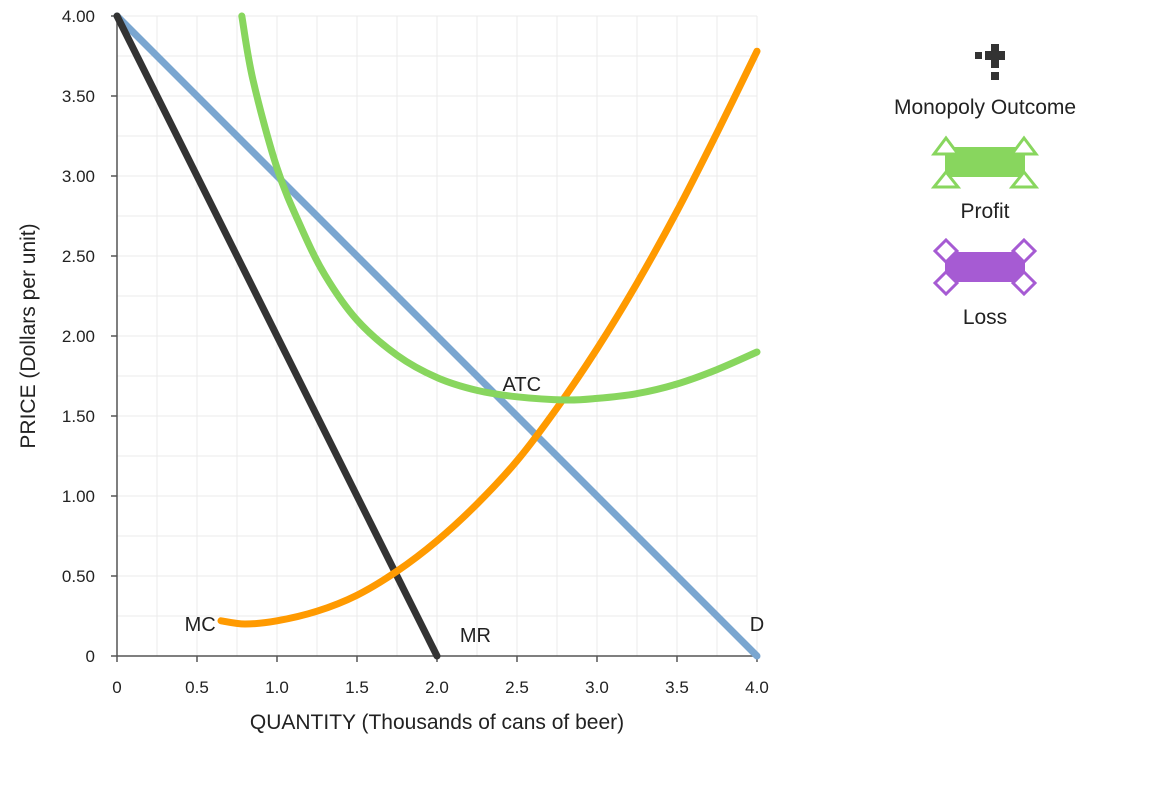 Image resolution: width=1172 pixels, height=790 pixels. What do you see at coordinates (357, 687) in the screenshot?
I see `x-tick-label: 1.5` at bounding box center [357, 687].